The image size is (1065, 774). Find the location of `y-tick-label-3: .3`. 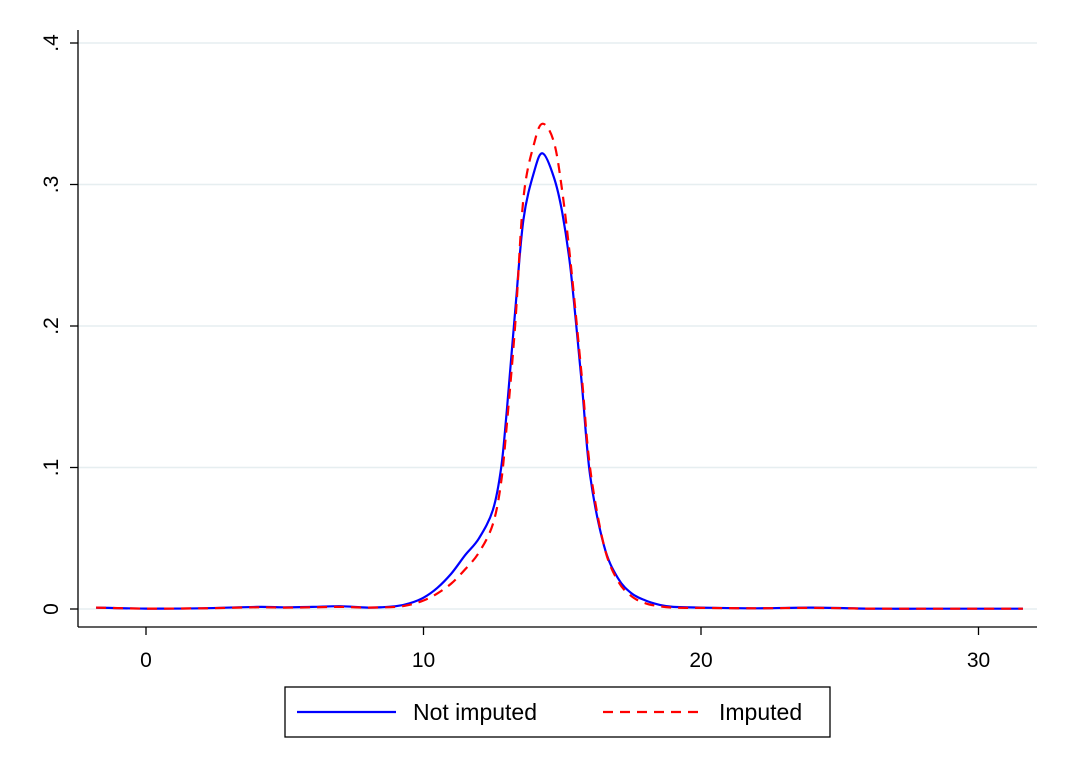

y-tick-label-3: .3 is located at coordinates (51, 185).